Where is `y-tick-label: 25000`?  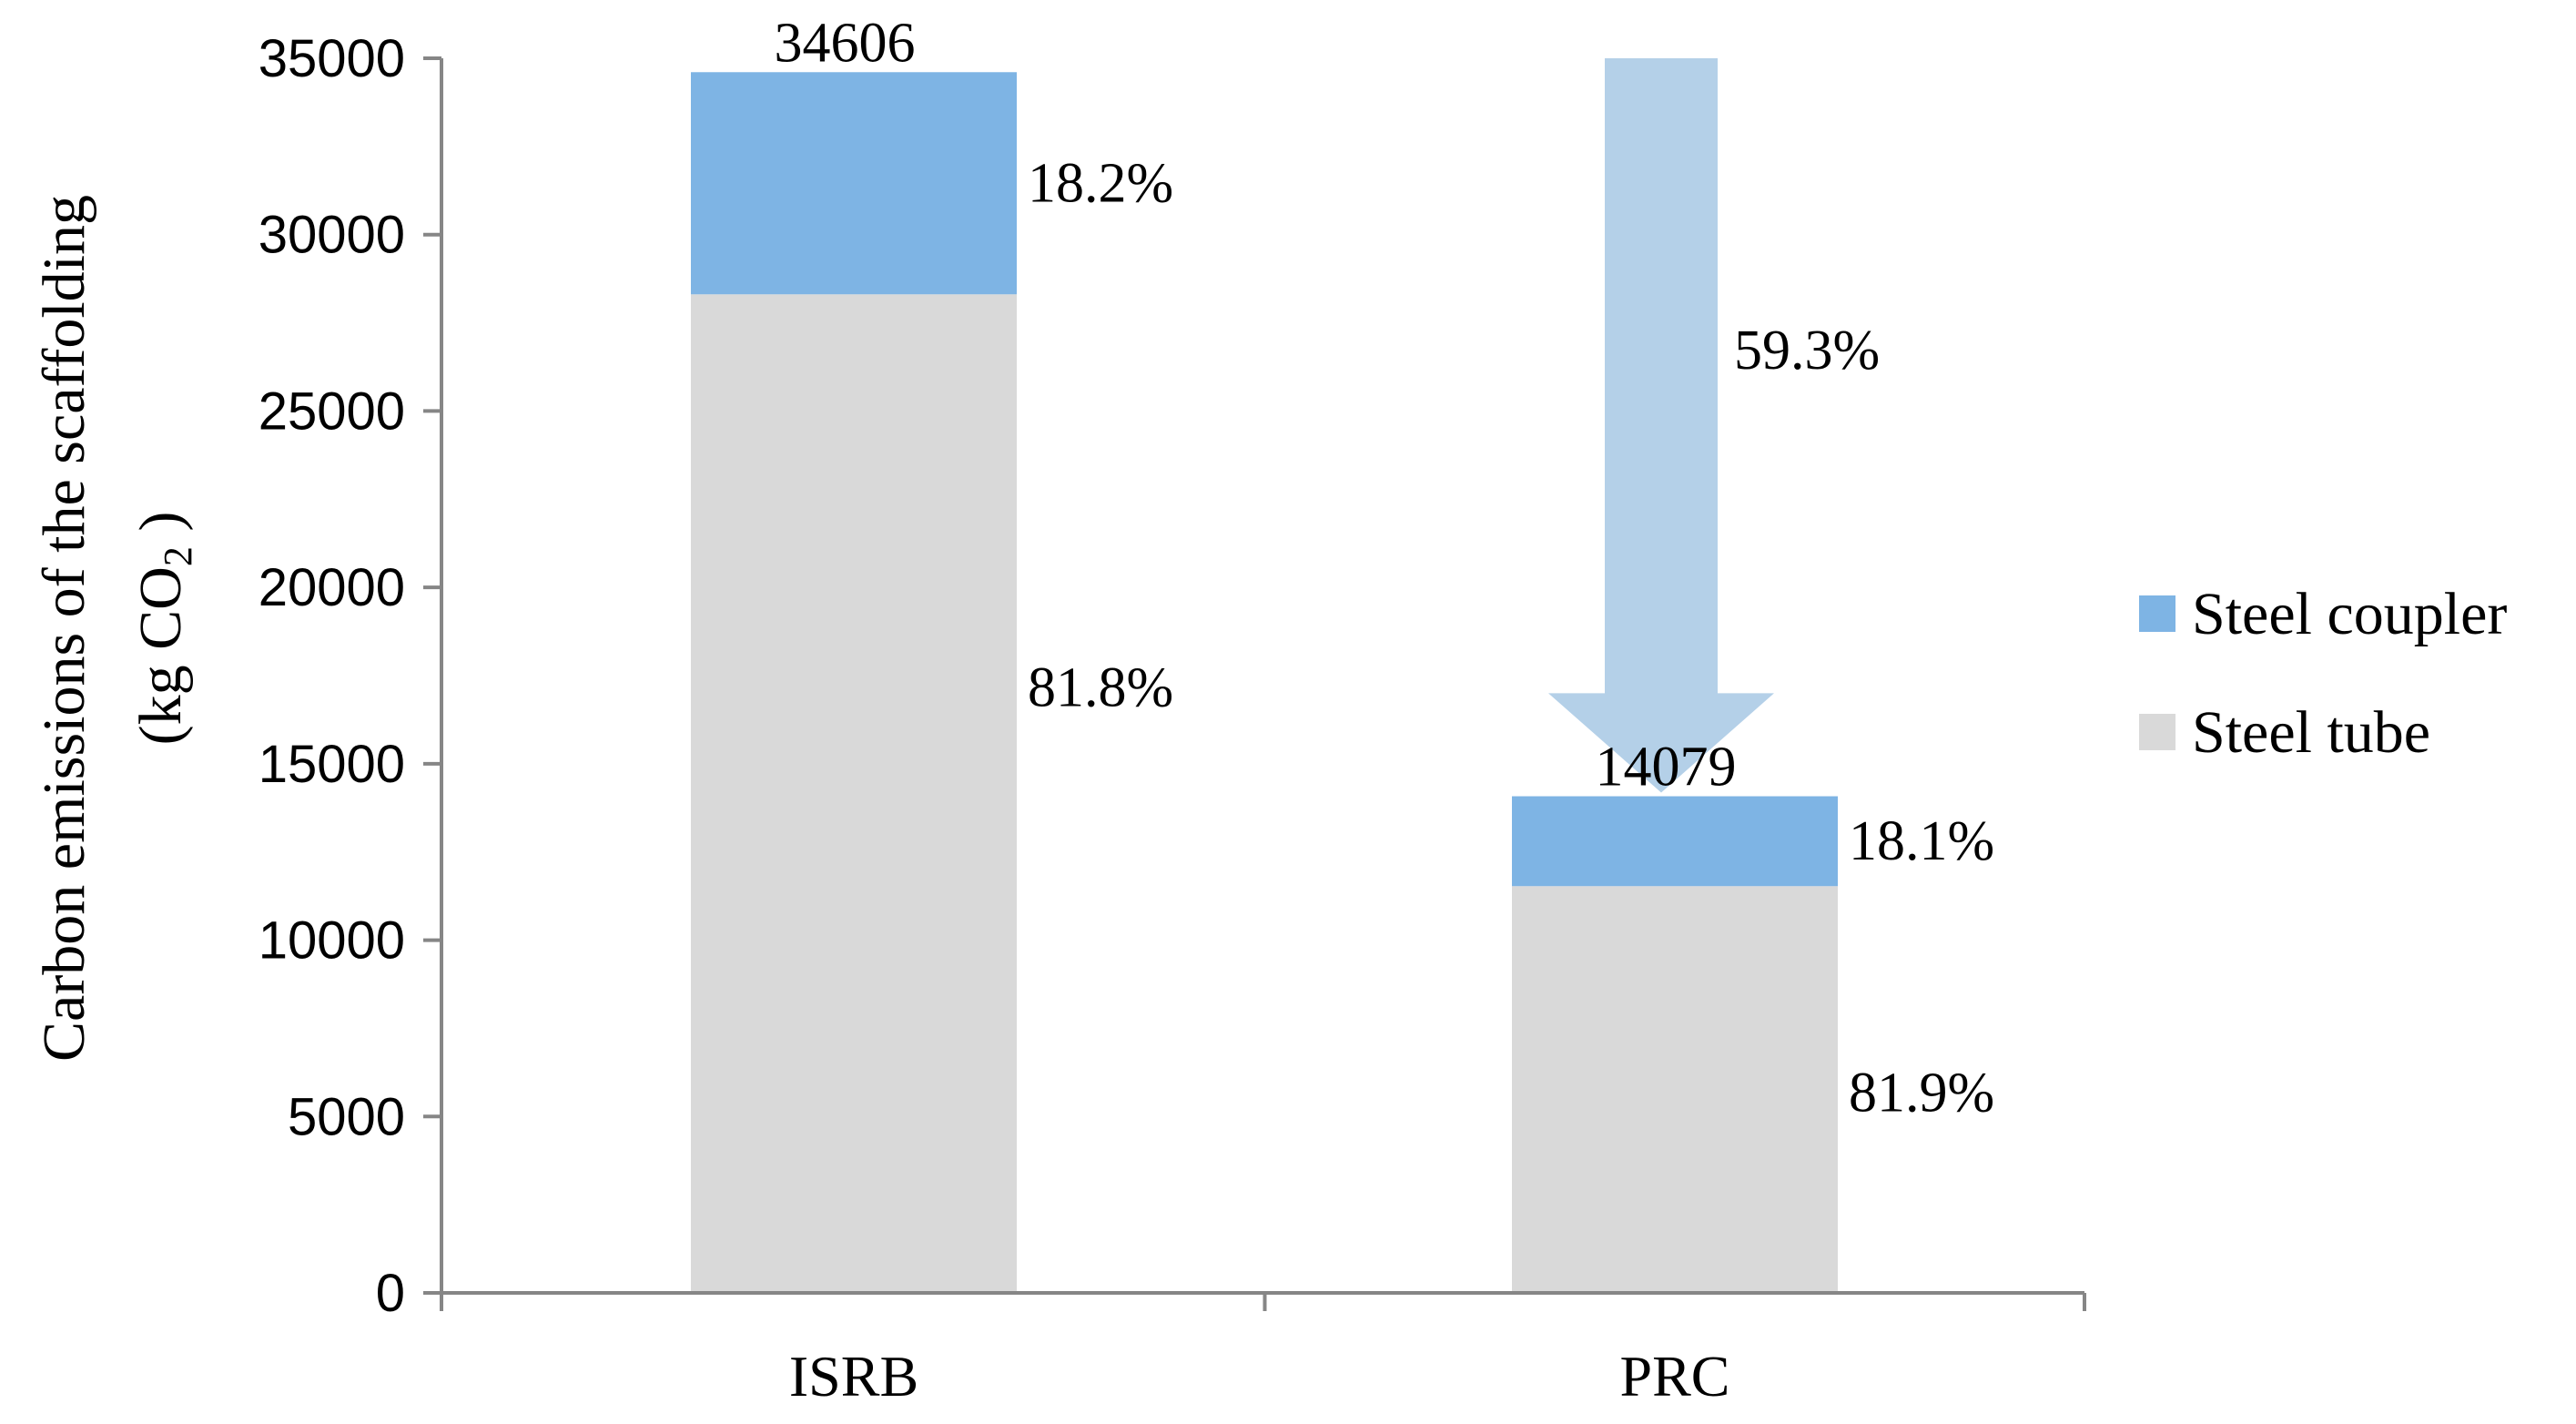
y-tick-label: 25000 is located at coordinates (332, 411).